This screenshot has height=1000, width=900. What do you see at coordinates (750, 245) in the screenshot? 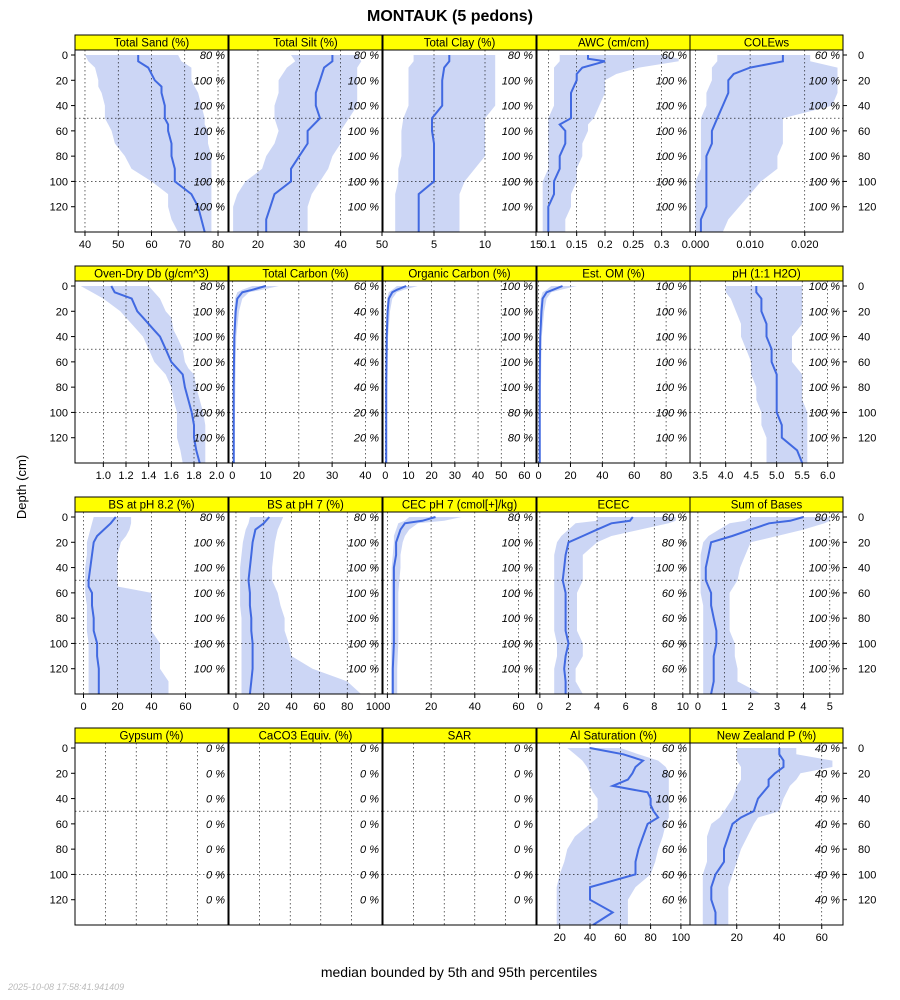
I see `x-tick-label: 0.010` at bounding box center [750, 245].